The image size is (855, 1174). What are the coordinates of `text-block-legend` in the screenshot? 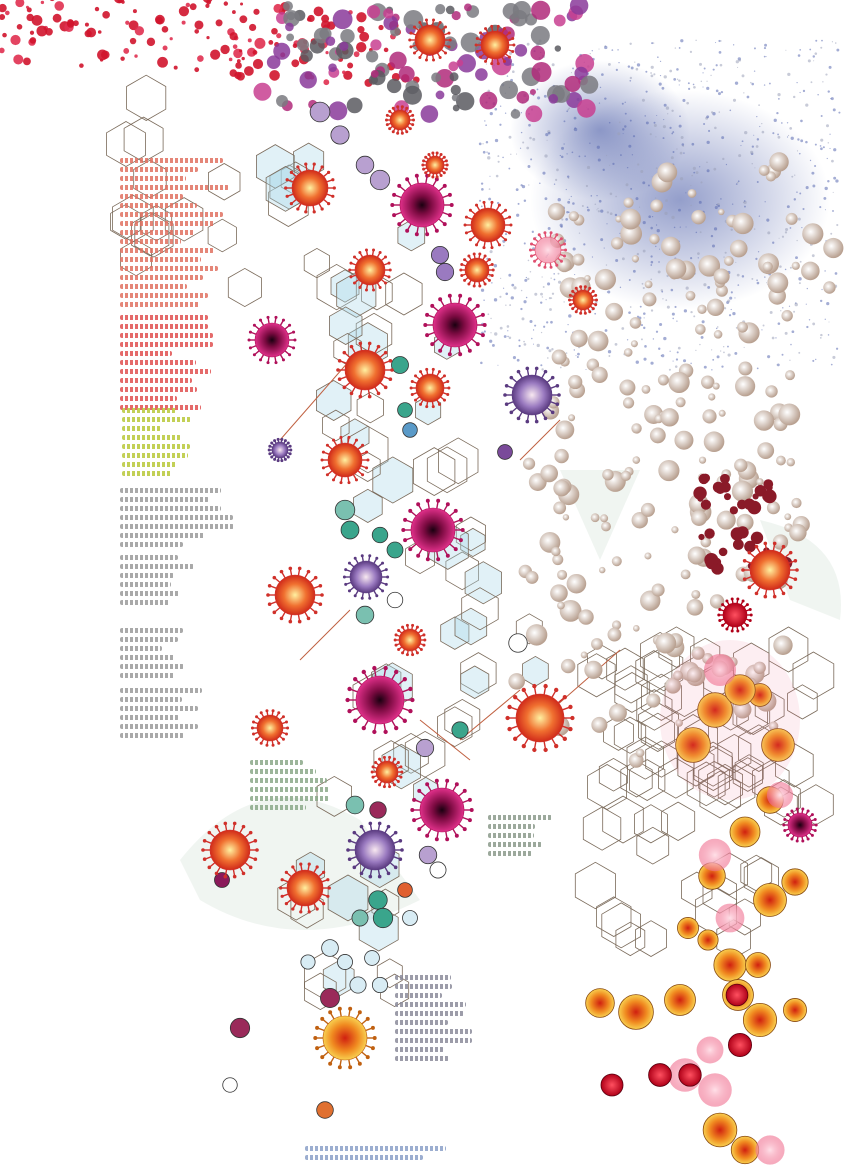 It's located at (157, 444).